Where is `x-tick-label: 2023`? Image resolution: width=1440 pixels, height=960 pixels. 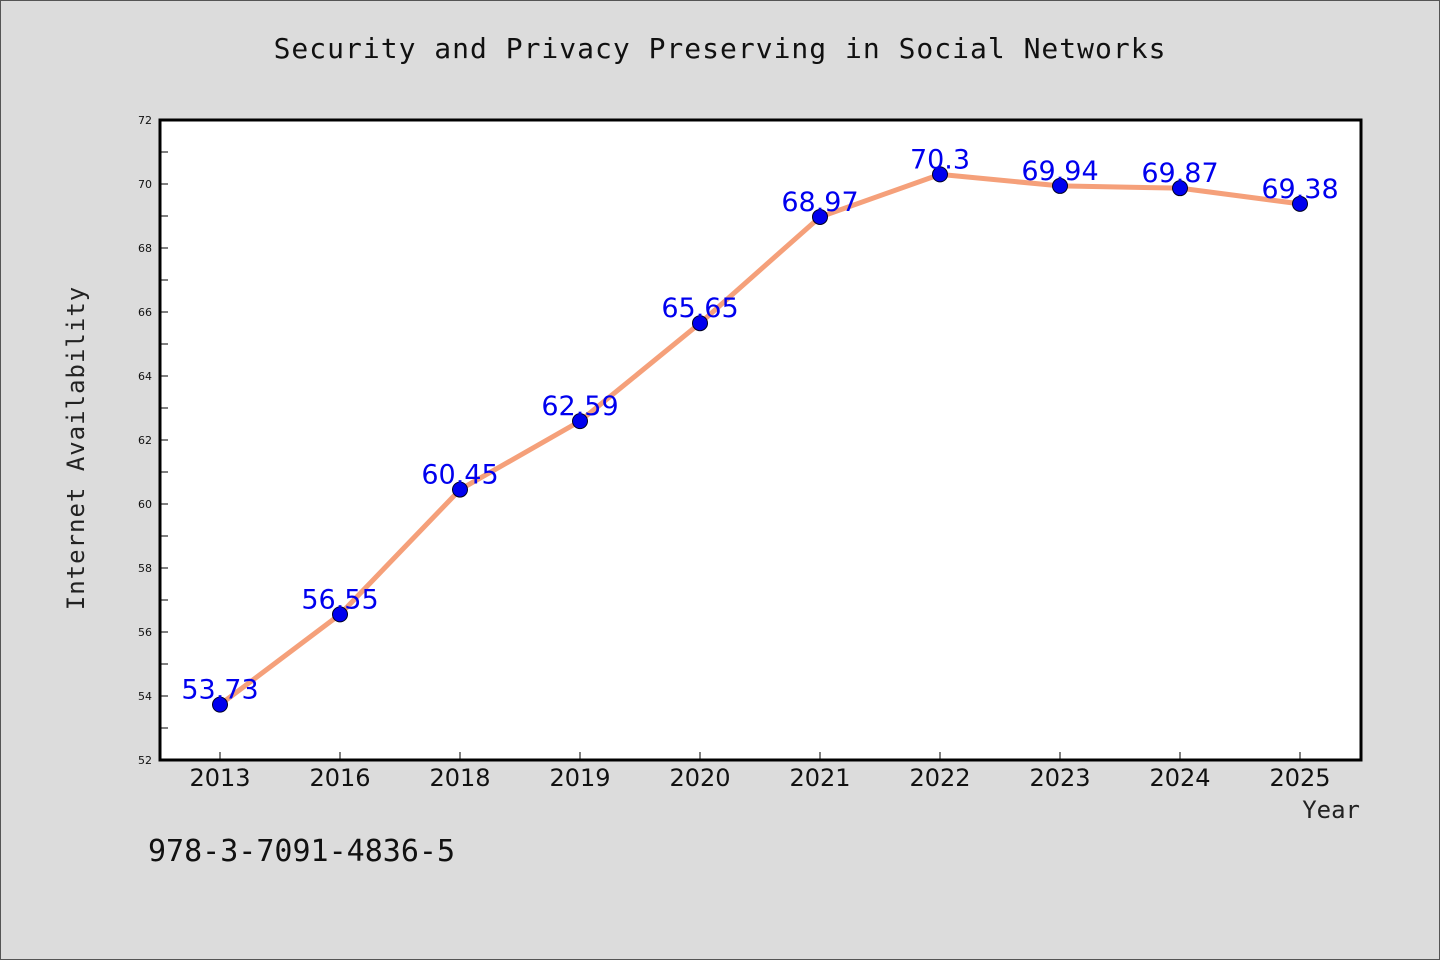 x-tick-label: 2023 is located at coordinates (1059, 778).